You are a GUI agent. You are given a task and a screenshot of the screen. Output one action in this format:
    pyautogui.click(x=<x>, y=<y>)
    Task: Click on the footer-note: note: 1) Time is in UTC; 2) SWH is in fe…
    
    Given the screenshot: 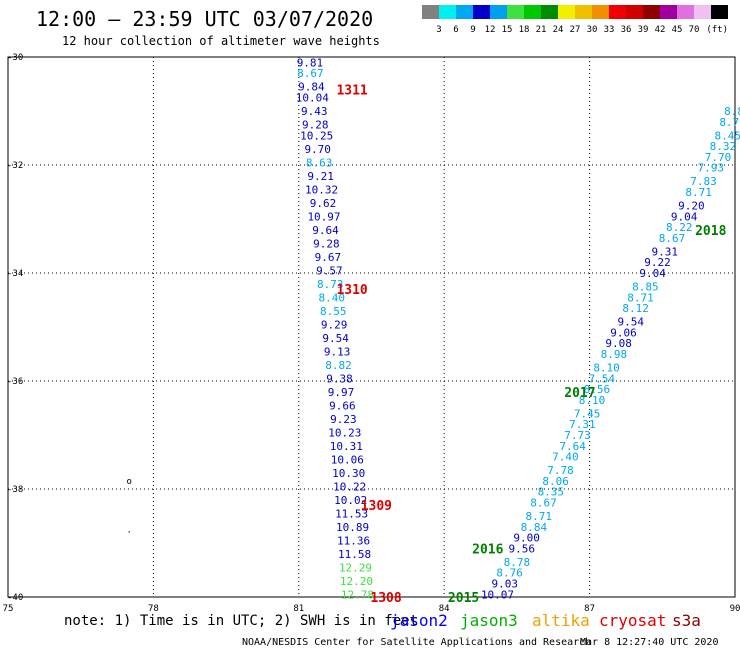 What is the action you would take?
    pyautogui.click(x=241, y=621)
    